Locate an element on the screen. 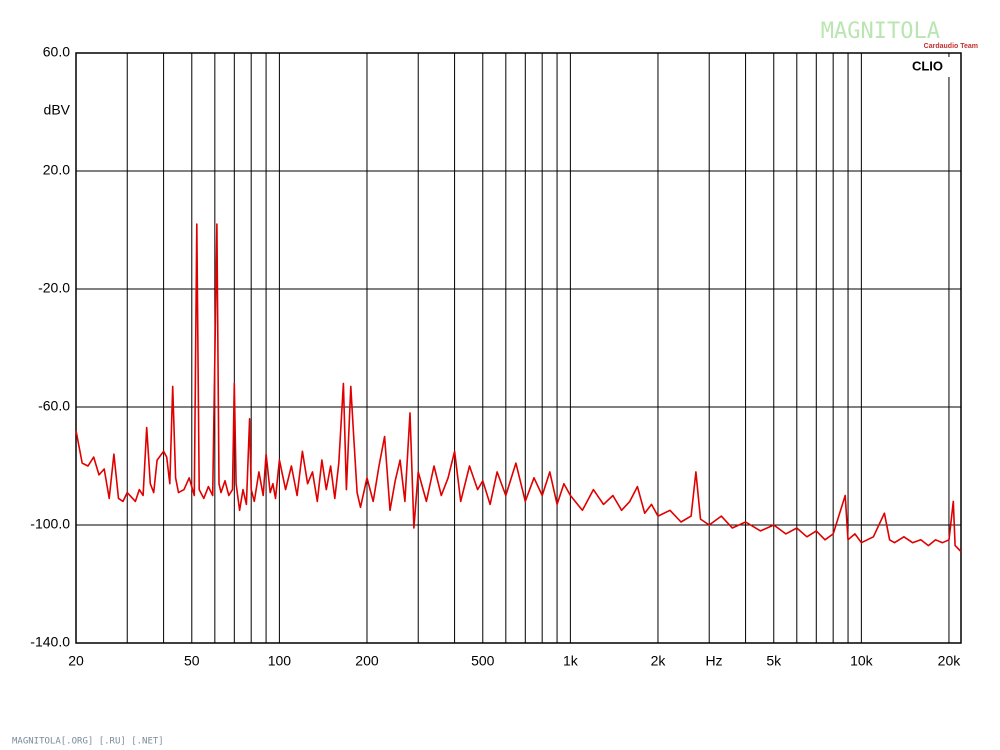  brand-box is located at coordinates (923, 67).